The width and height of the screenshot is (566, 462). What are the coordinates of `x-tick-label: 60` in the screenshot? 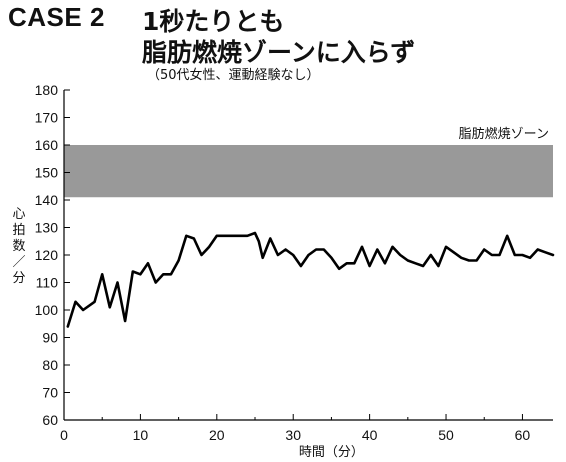 It's located at (523, 435).